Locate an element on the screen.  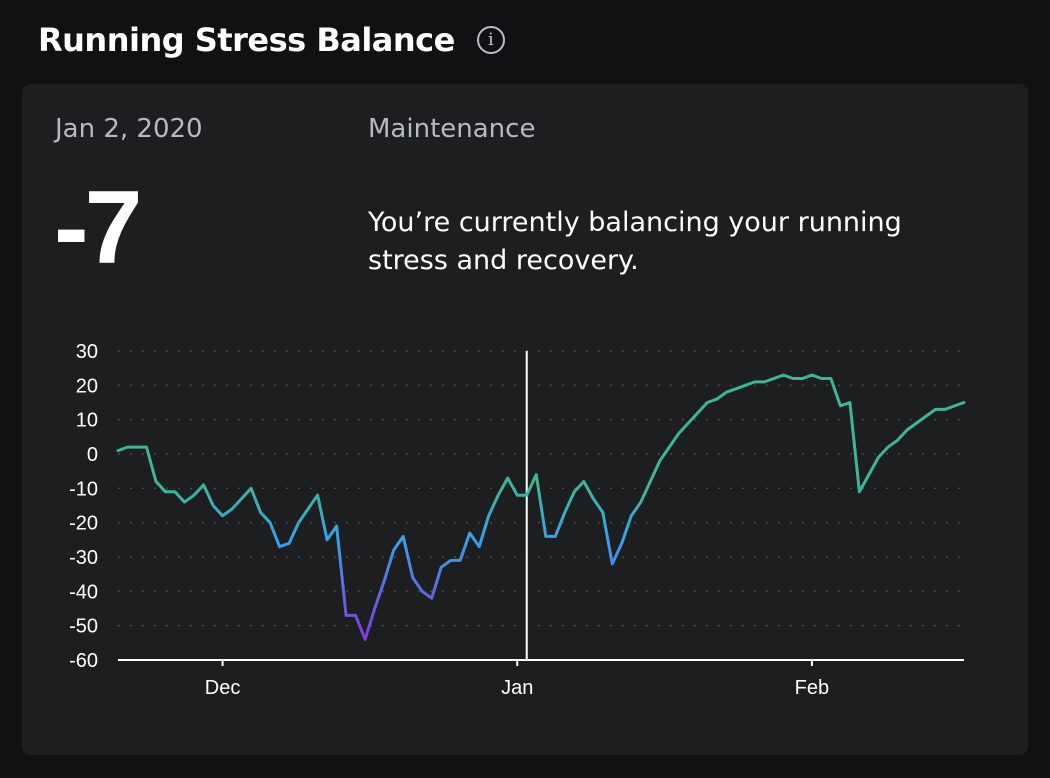
y-tick-label: -40 is located at coordinates (83, 592).